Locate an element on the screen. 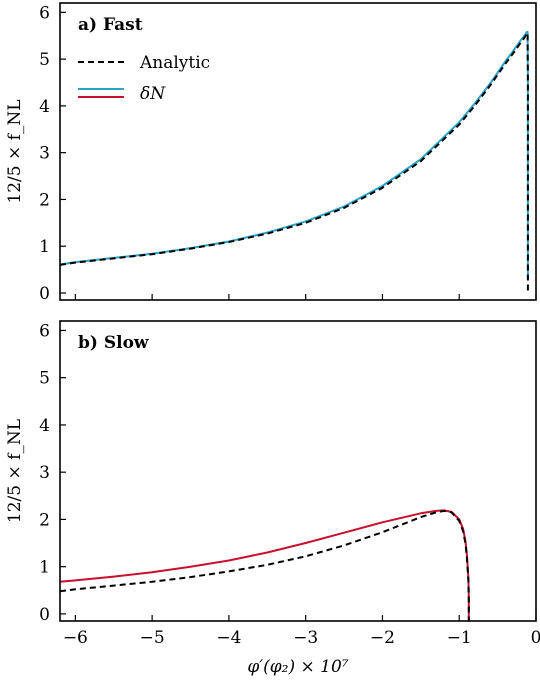 The height and width of the screenshot is (685, 540). panel-b-analytic-line is located at coordinates (264, 565).